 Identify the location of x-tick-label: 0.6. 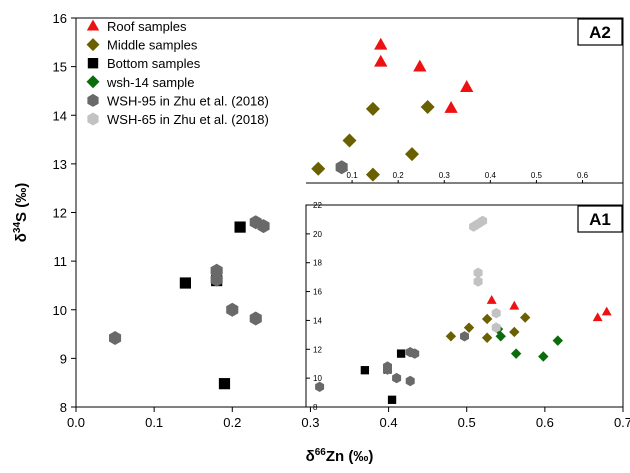
(545, 422).